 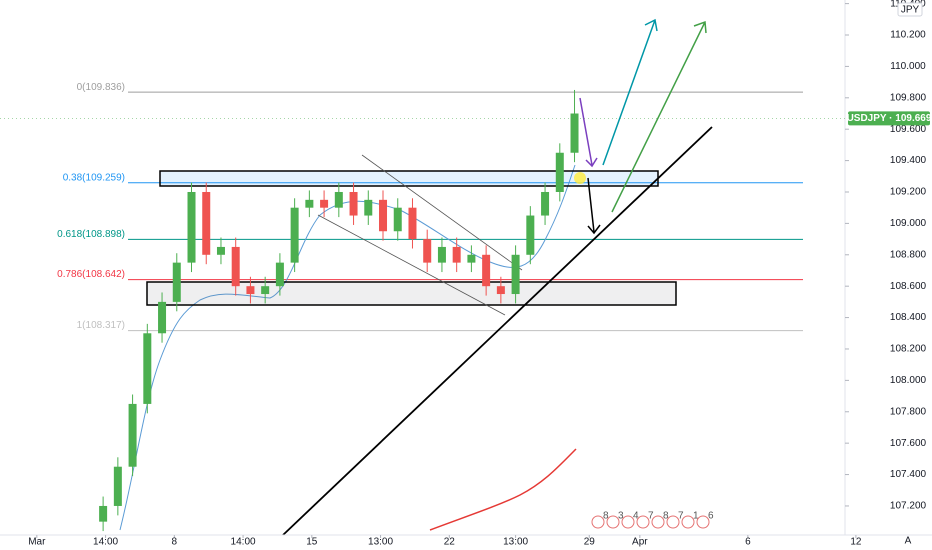 I want to click on x-tick-label: Apr, so click(x=640, y=542).